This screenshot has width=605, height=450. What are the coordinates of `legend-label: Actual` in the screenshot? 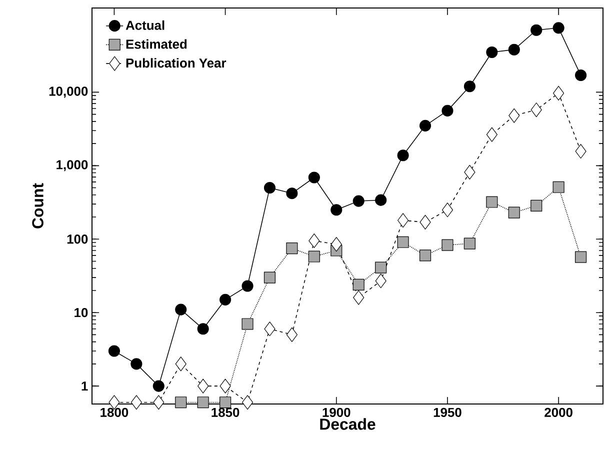 It's located at (145, 25).